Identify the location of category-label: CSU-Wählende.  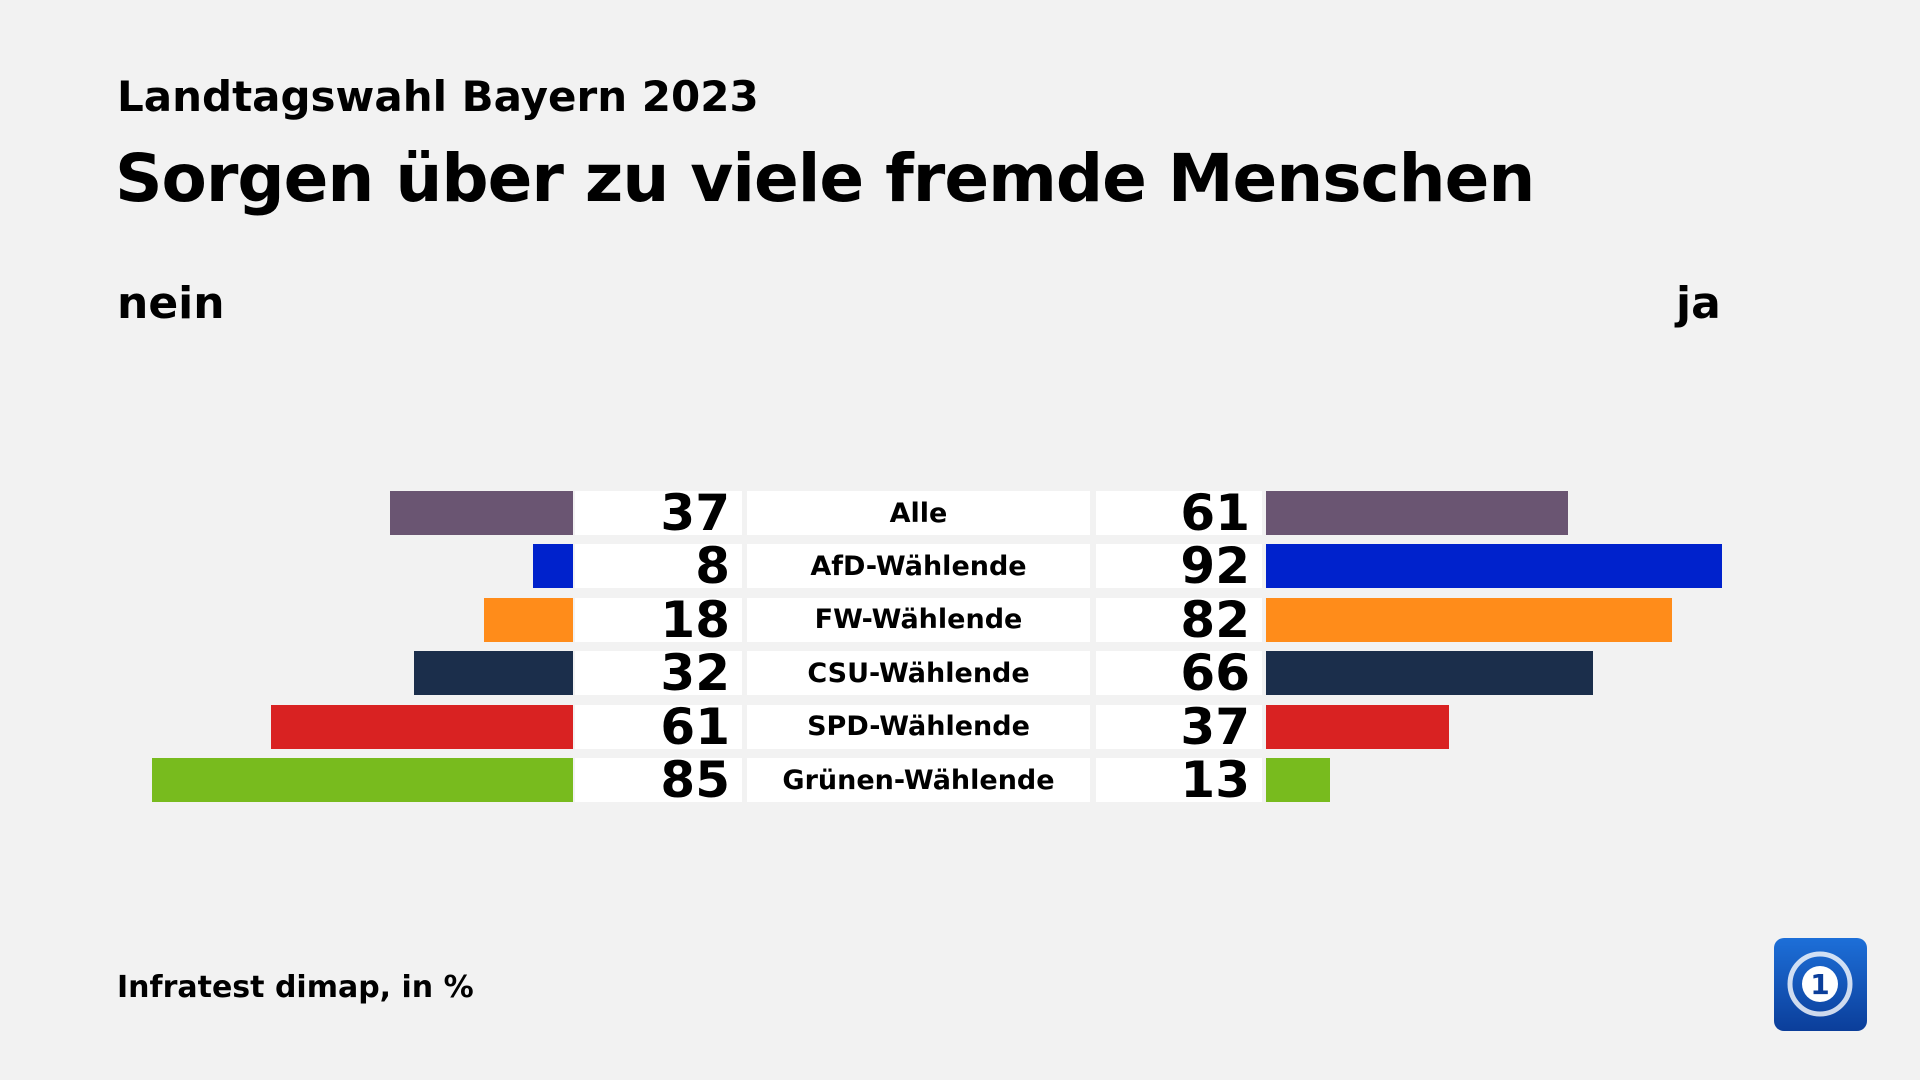
(918, 673).